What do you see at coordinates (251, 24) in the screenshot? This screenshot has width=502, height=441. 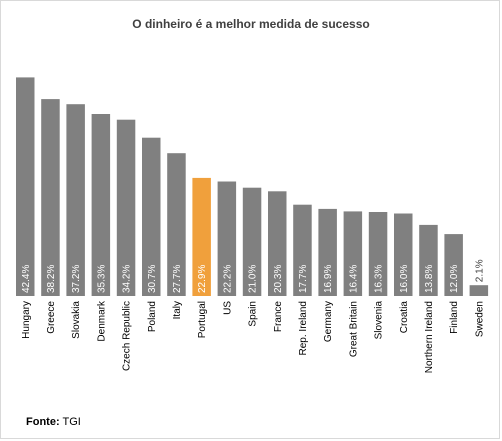 I see `chart-title: O dinheiro é a melhor medida de sucesso` at bounding box center [251, 24].